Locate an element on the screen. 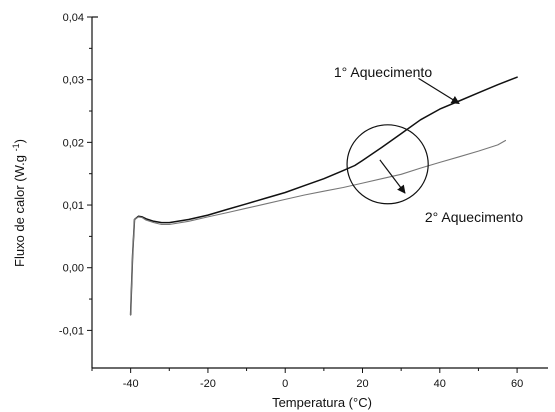  highlight-circle is located at coordinates (387, 164).